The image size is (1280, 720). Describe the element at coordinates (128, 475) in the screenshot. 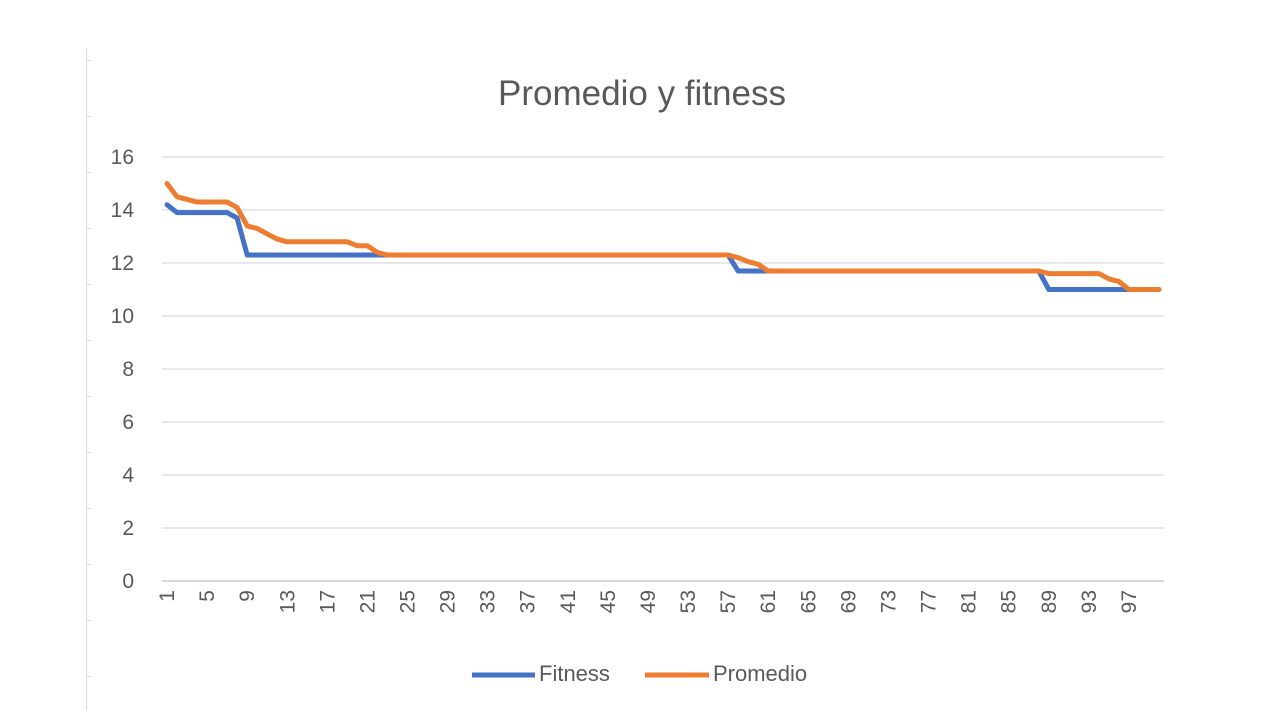

I see `y-tick-label: 4` at that location.